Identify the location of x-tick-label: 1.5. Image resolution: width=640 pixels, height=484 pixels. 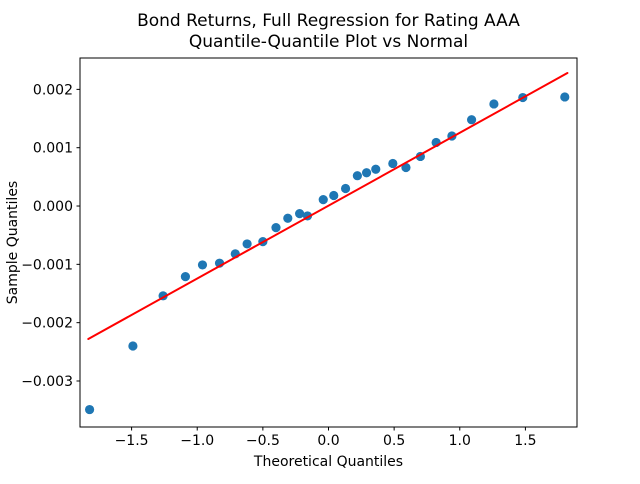
(525, 441).